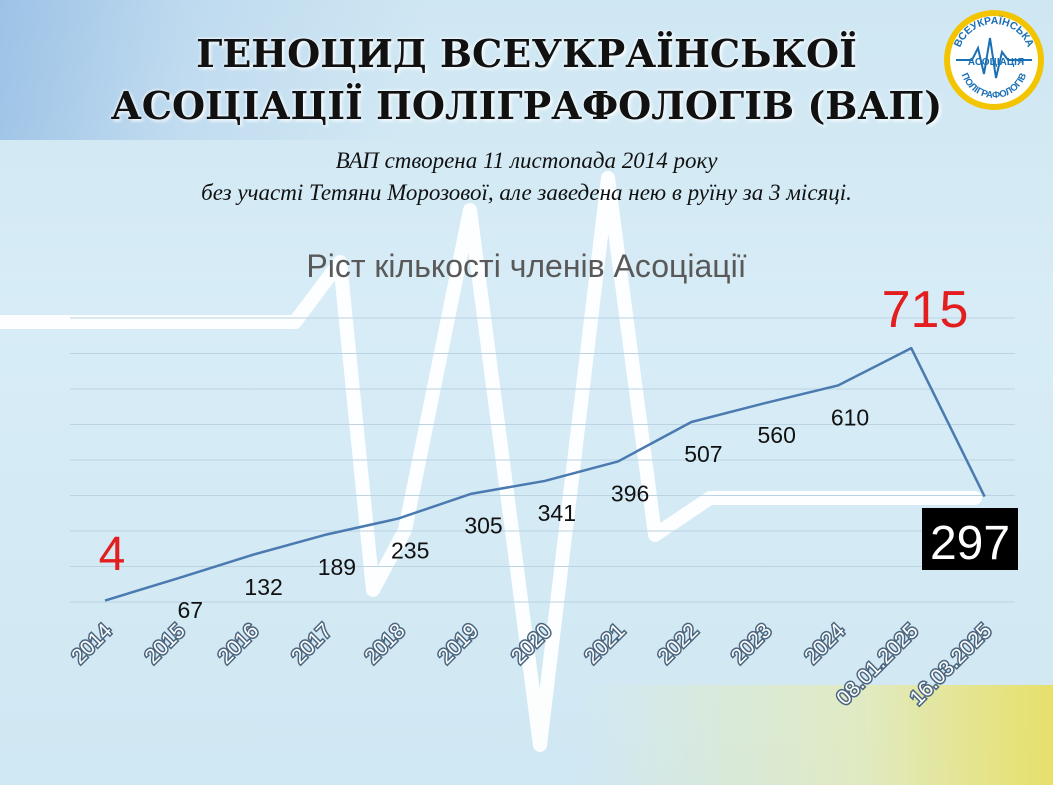  What do you see at coordinates (311, 643) in the screenshot?
I see `x-tick-label: 2017` at bounding box center [311, 643].